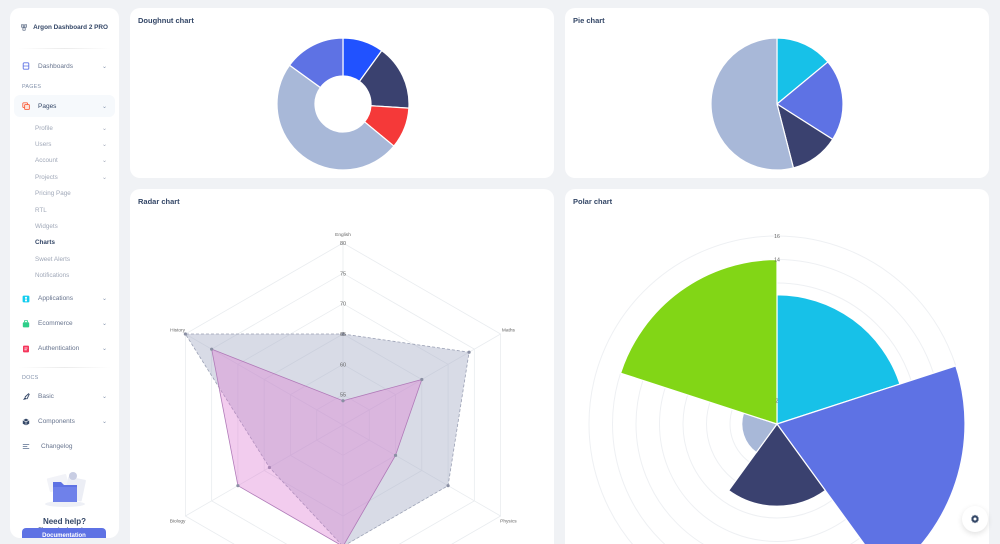  What do you see at coordinates (26, 397) in the screenshot?
I see `spaceship-icon` at bounding box center [26, 397].